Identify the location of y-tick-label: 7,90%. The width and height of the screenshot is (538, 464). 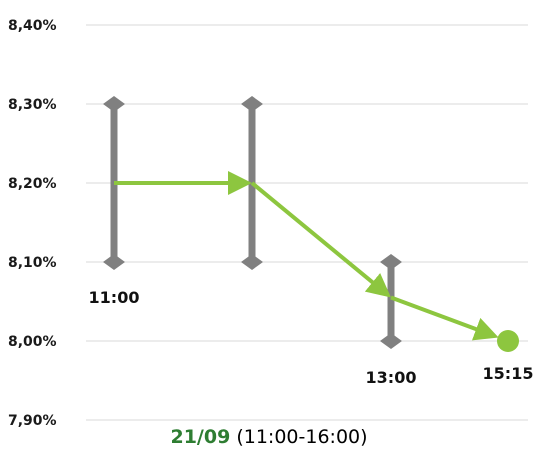
(32, 421).